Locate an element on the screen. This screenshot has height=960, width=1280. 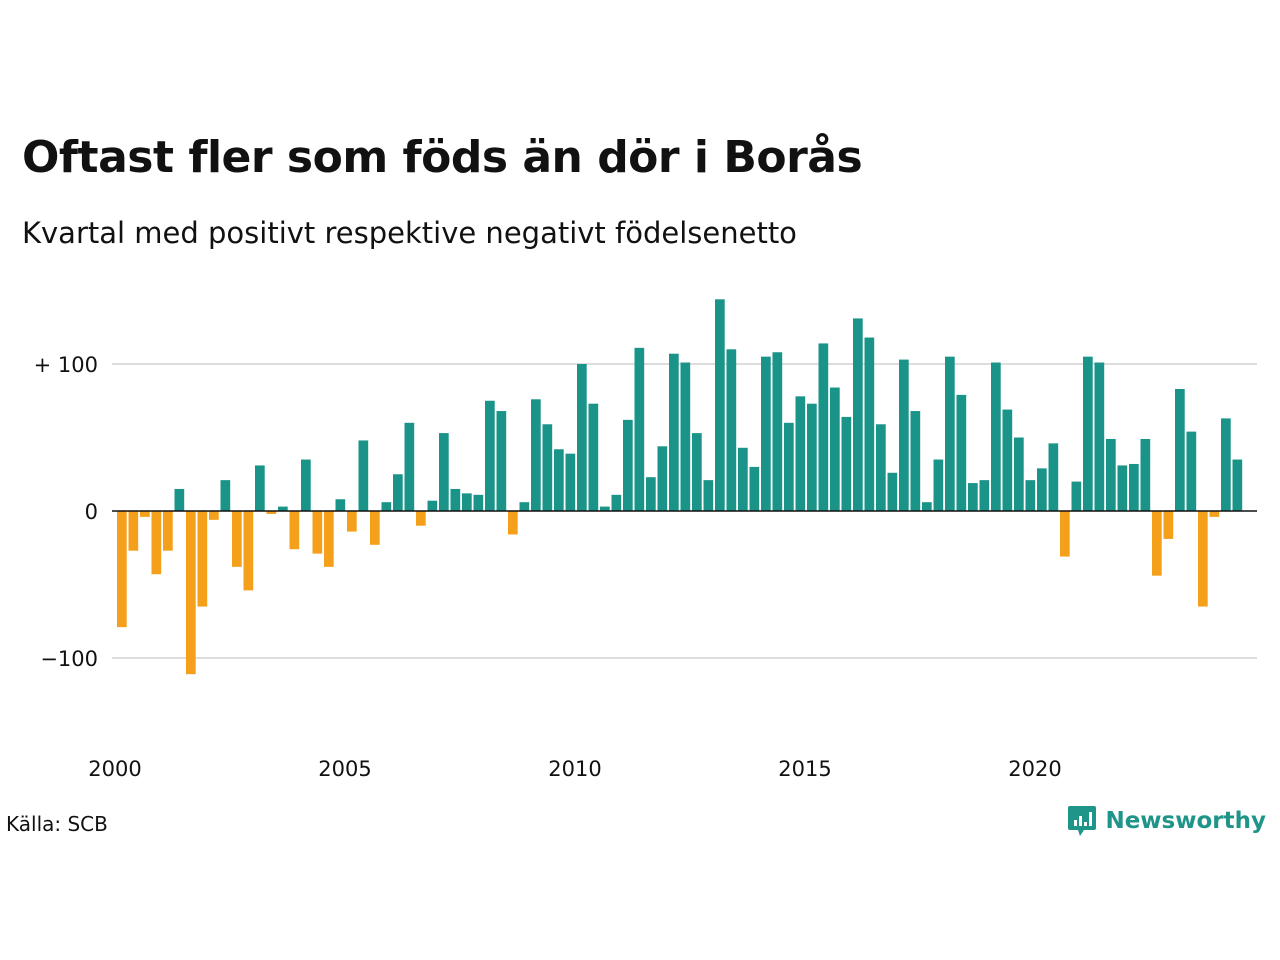
x-tick-label: 2005 is located at coordinates (344, 769).